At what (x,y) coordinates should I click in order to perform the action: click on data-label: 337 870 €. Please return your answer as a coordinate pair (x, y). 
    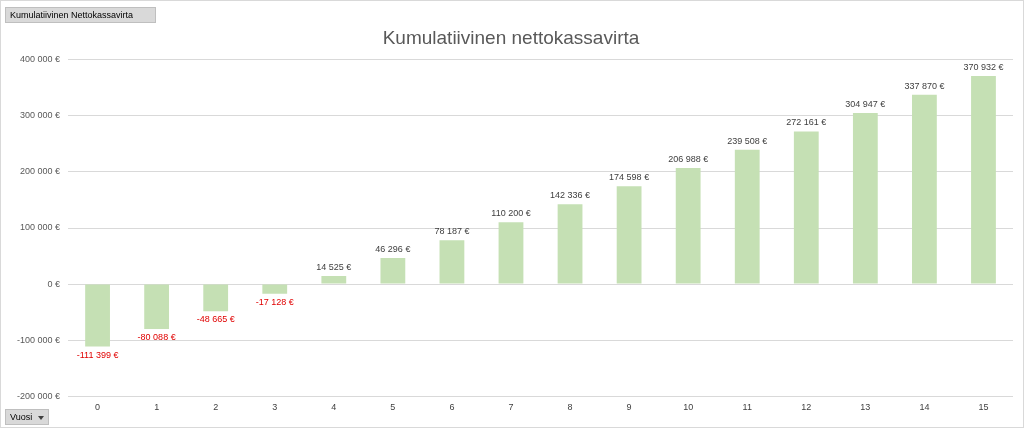
    Looking at the image, I should click on (924, 85).